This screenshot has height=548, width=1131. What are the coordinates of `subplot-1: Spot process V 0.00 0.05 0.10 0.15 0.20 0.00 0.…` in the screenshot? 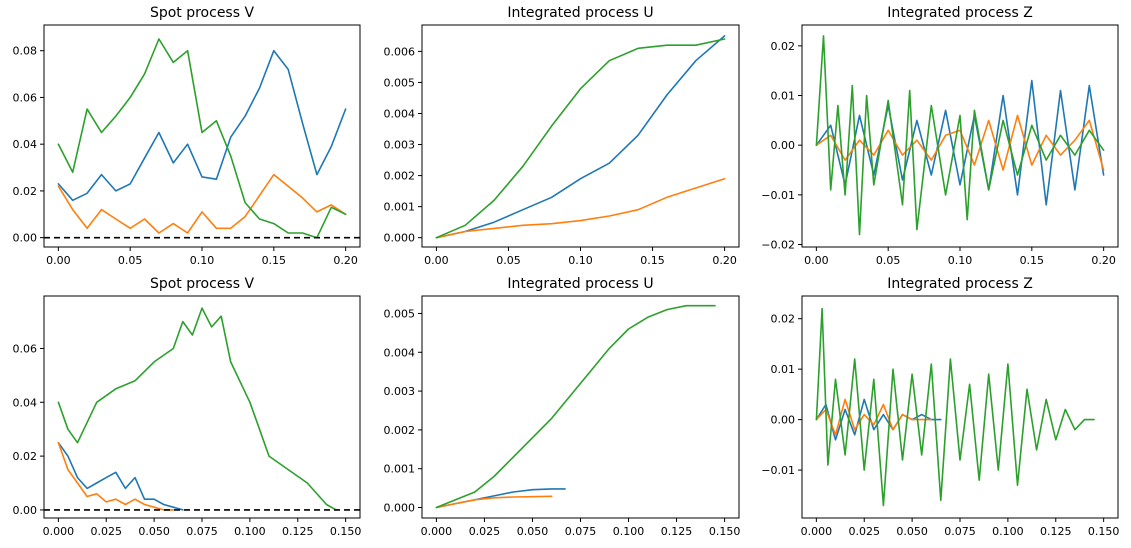 It's located at (187, 136).